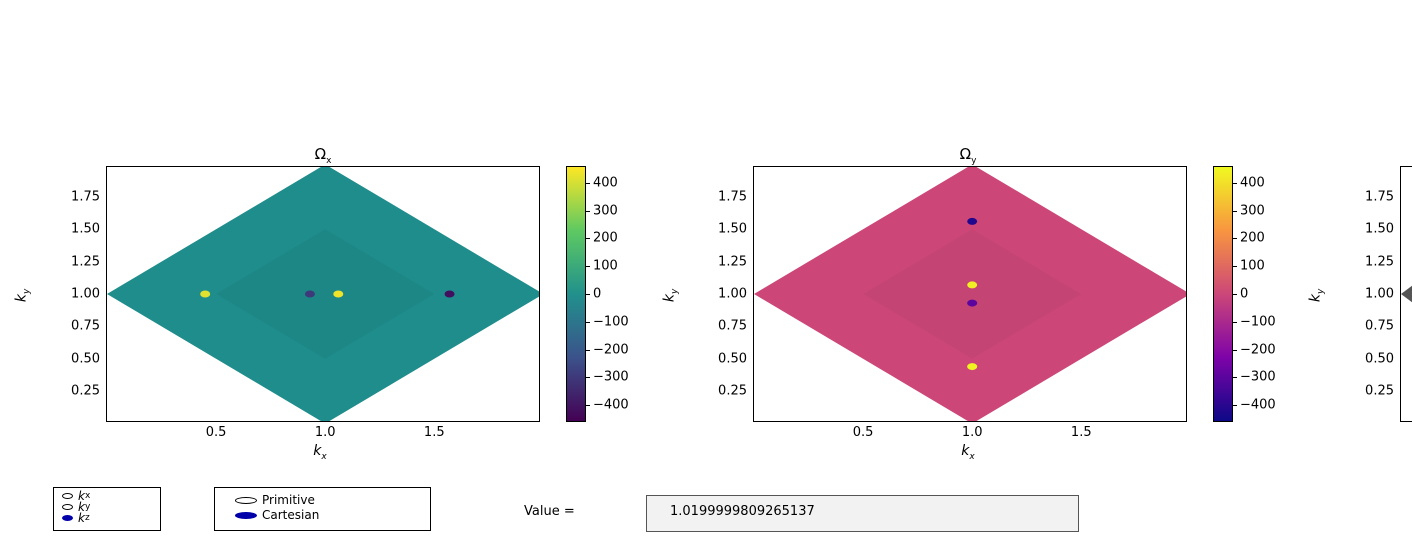  I want to click on radio-option-primitive: Primitive, so click(275, 500).